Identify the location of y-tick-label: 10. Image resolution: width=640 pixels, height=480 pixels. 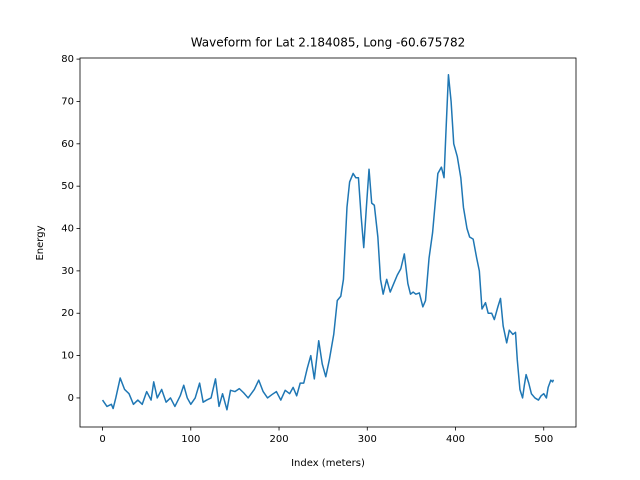
(67, 356).